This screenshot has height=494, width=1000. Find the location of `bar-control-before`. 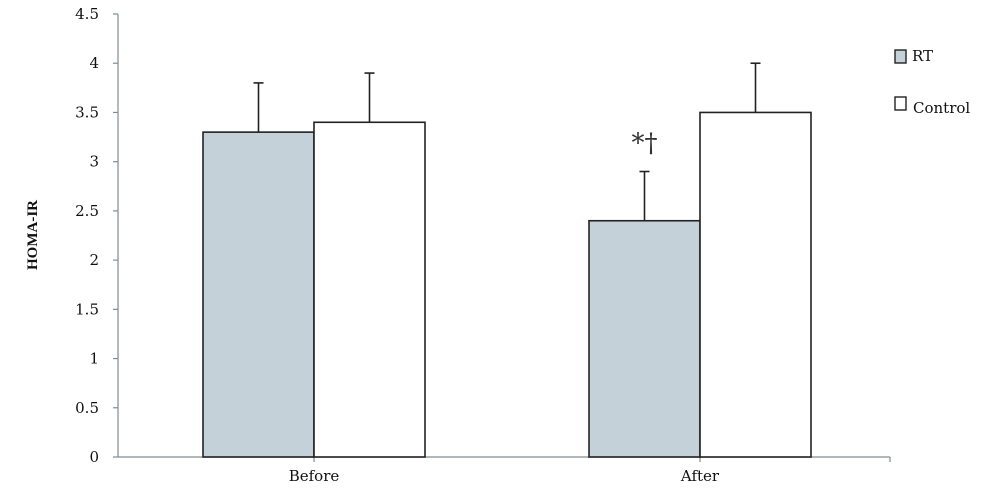

bar-control-before is located at coordinates (369, 289).